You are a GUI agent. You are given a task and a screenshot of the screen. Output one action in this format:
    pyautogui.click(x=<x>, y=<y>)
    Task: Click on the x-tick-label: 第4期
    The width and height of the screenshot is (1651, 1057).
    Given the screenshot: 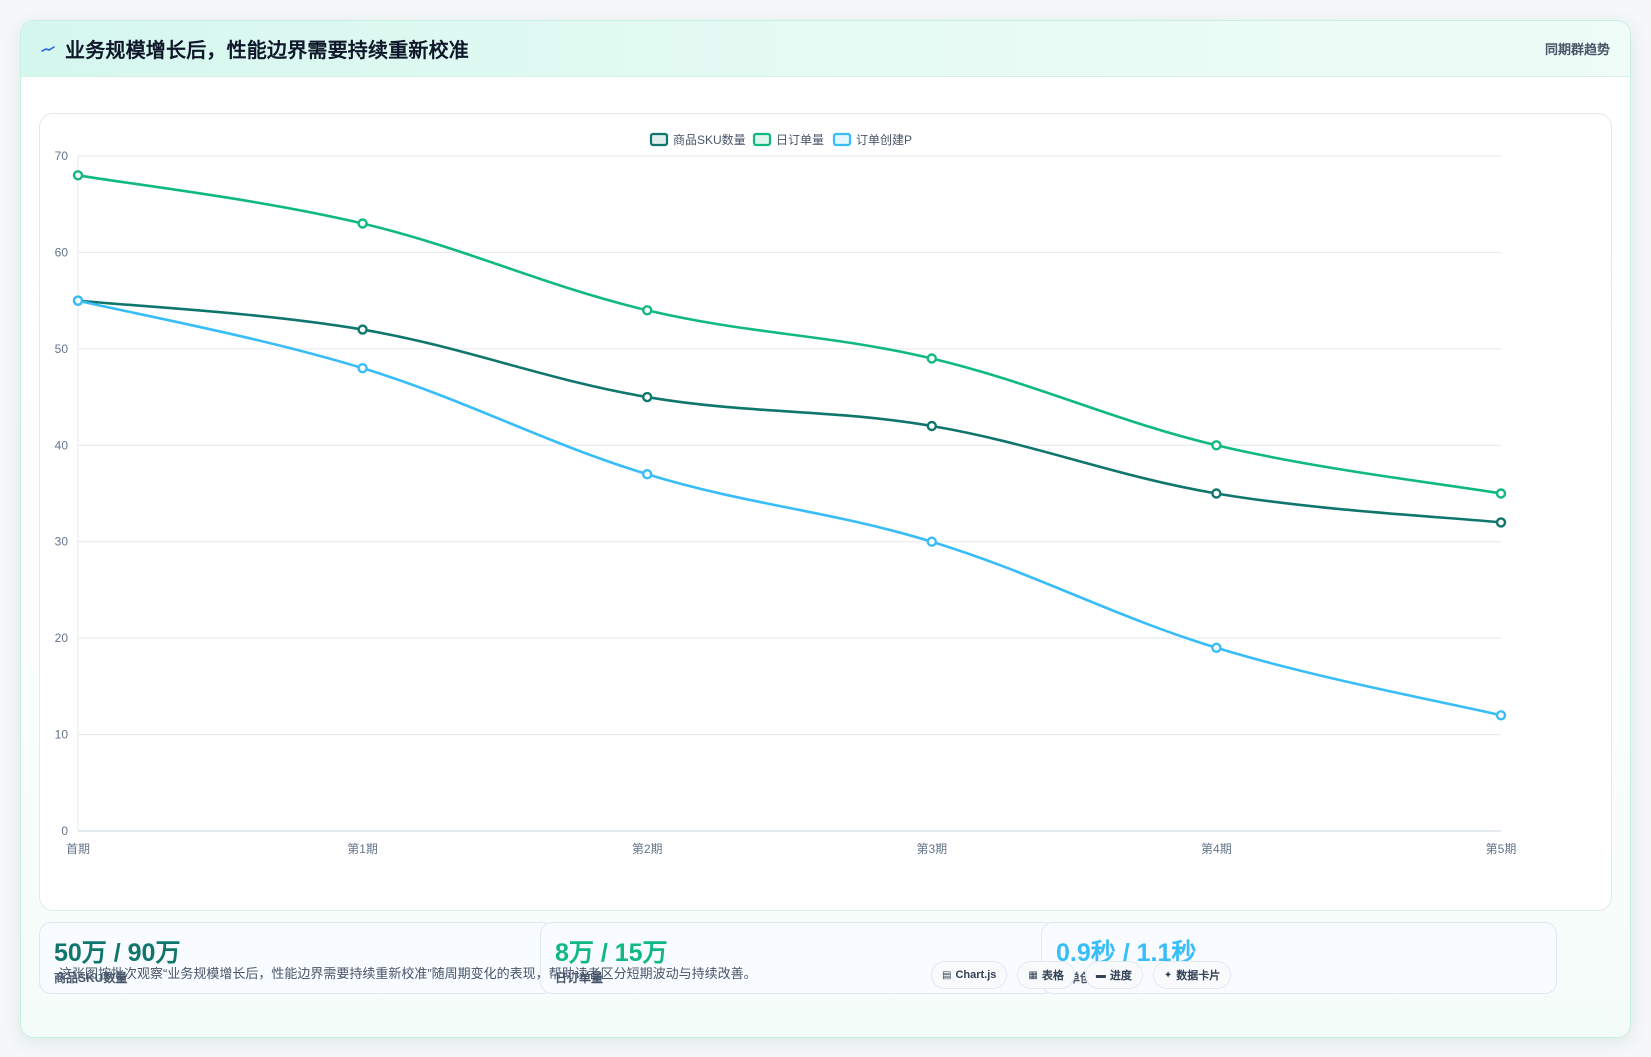 What is the action you would take?
    pyautogui.click(x=1216, y=849)
    